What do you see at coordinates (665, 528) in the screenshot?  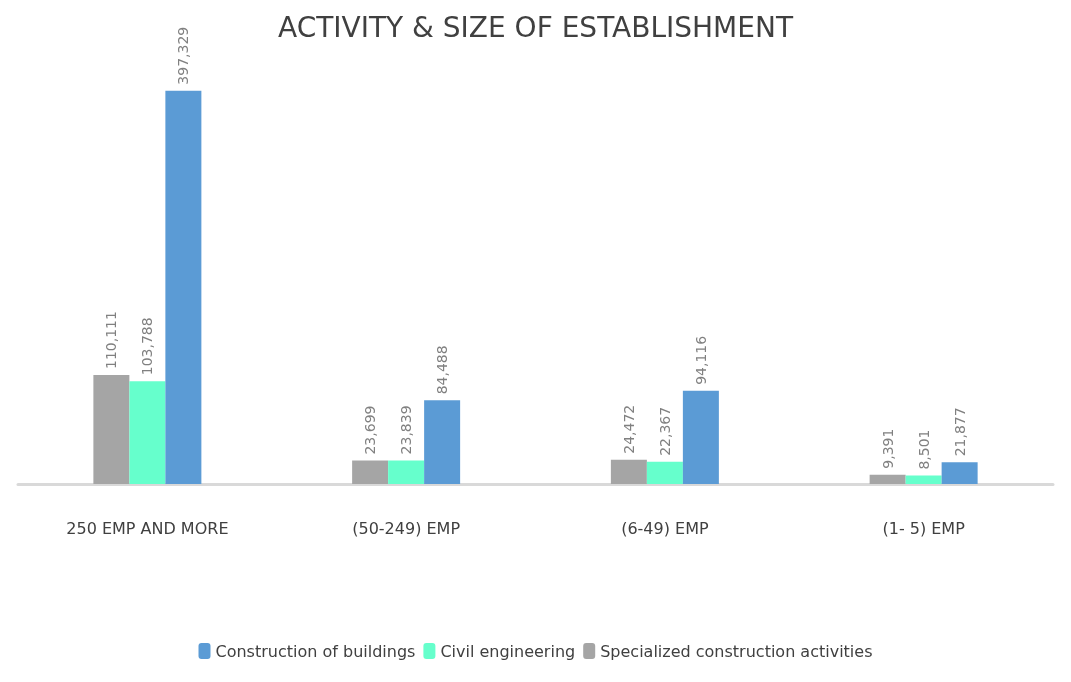 I see `x-tick-label: (6-49) EMP` at bounding box center [665, 528].